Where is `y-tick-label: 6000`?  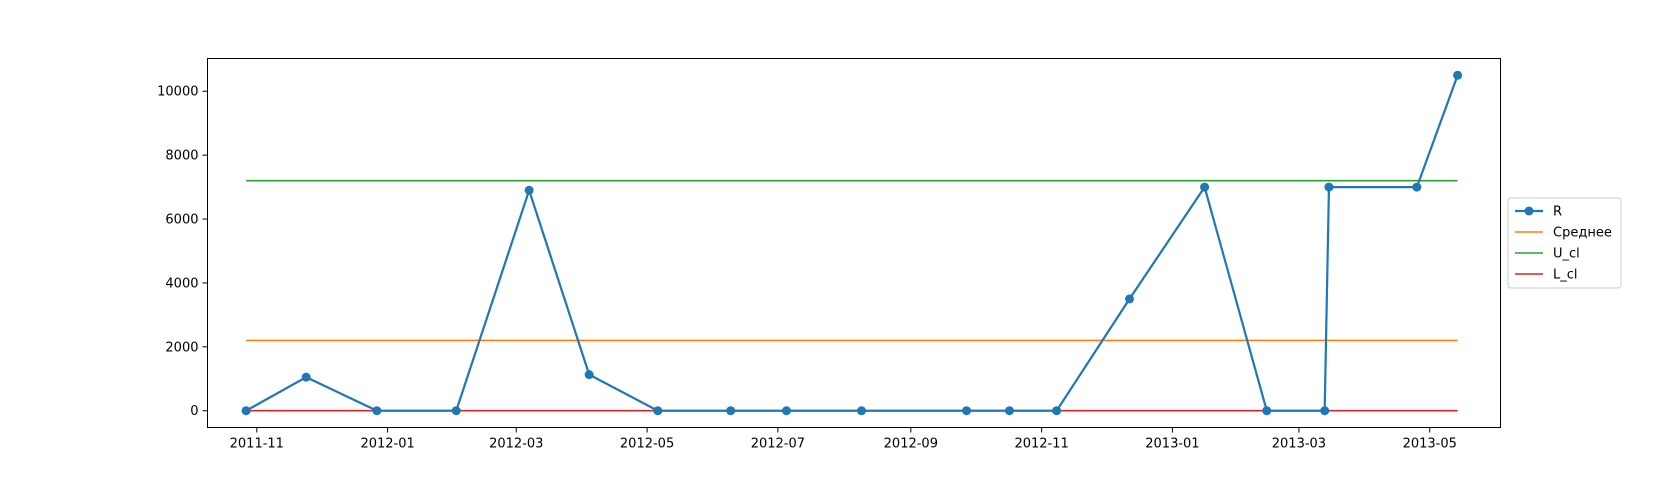 y-tick-label: 6000 is located at coordinates (181, 220).